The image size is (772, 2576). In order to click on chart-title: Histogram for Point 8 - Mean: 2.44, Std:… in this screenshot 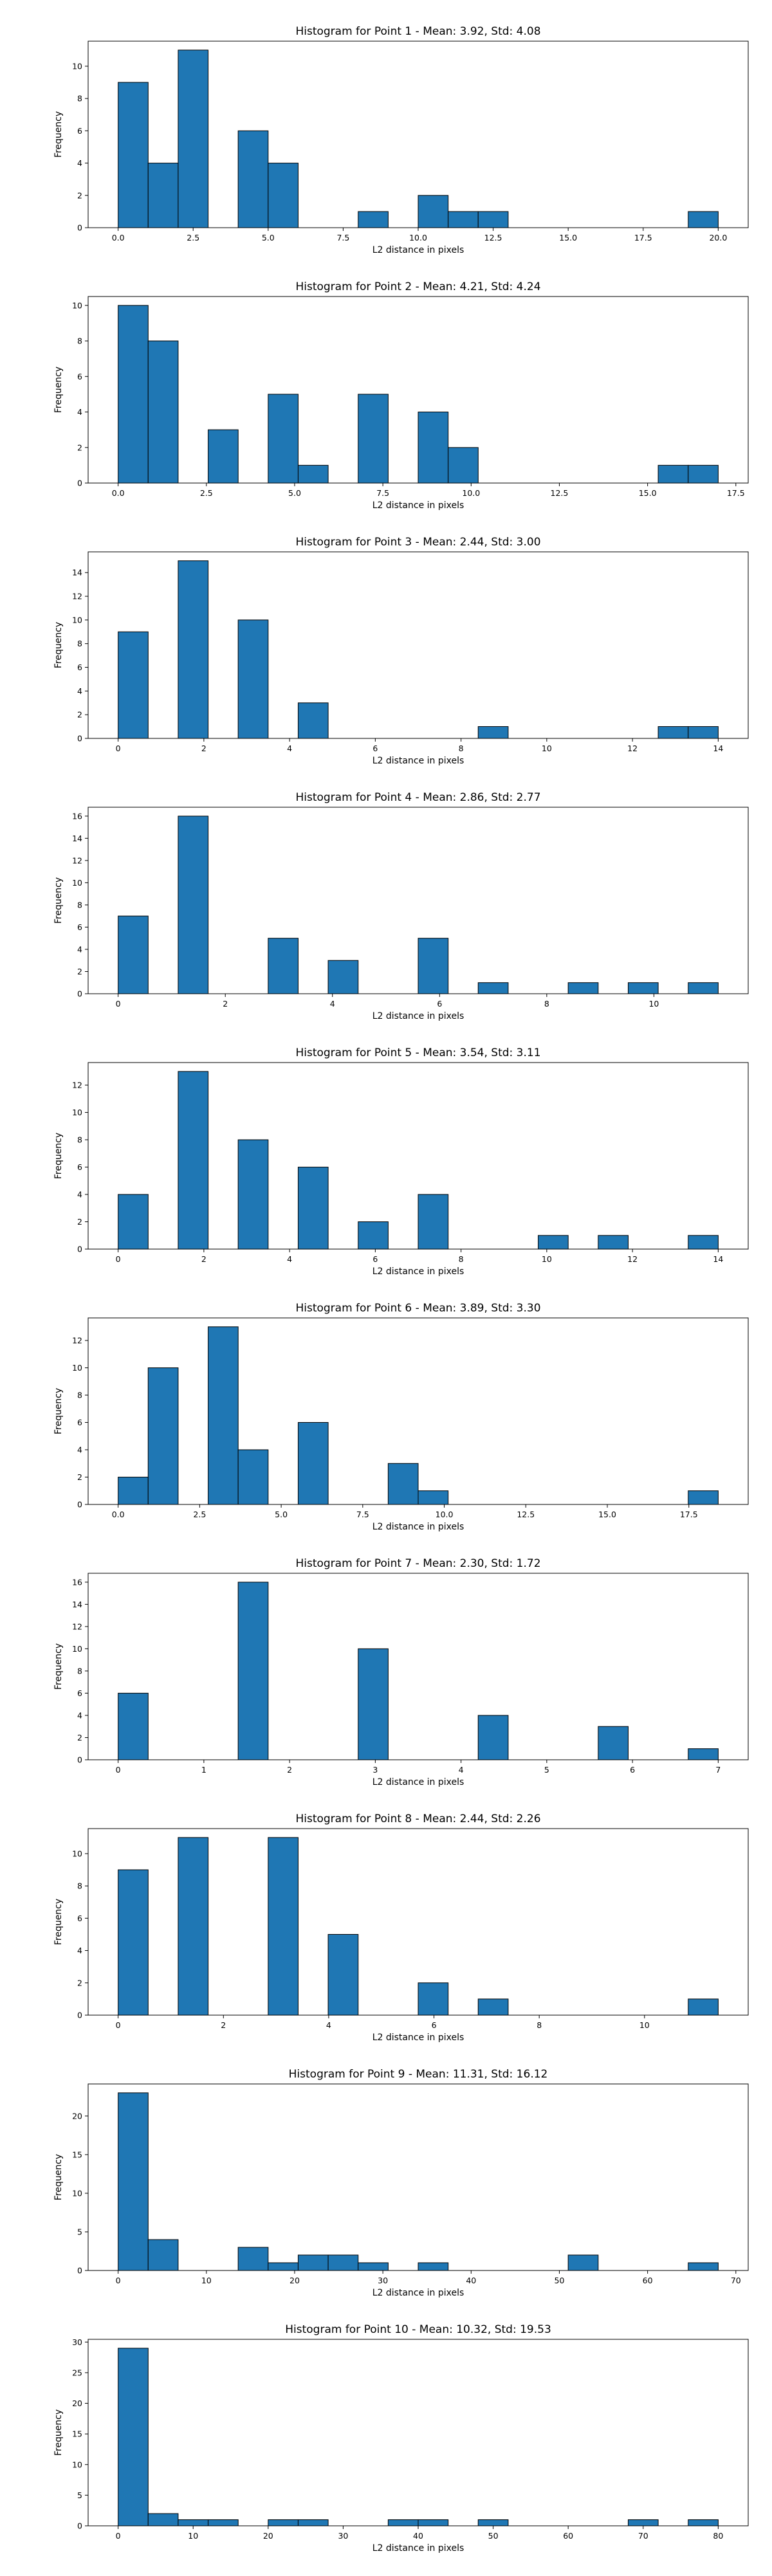, I will do `click(417, 1819)`.